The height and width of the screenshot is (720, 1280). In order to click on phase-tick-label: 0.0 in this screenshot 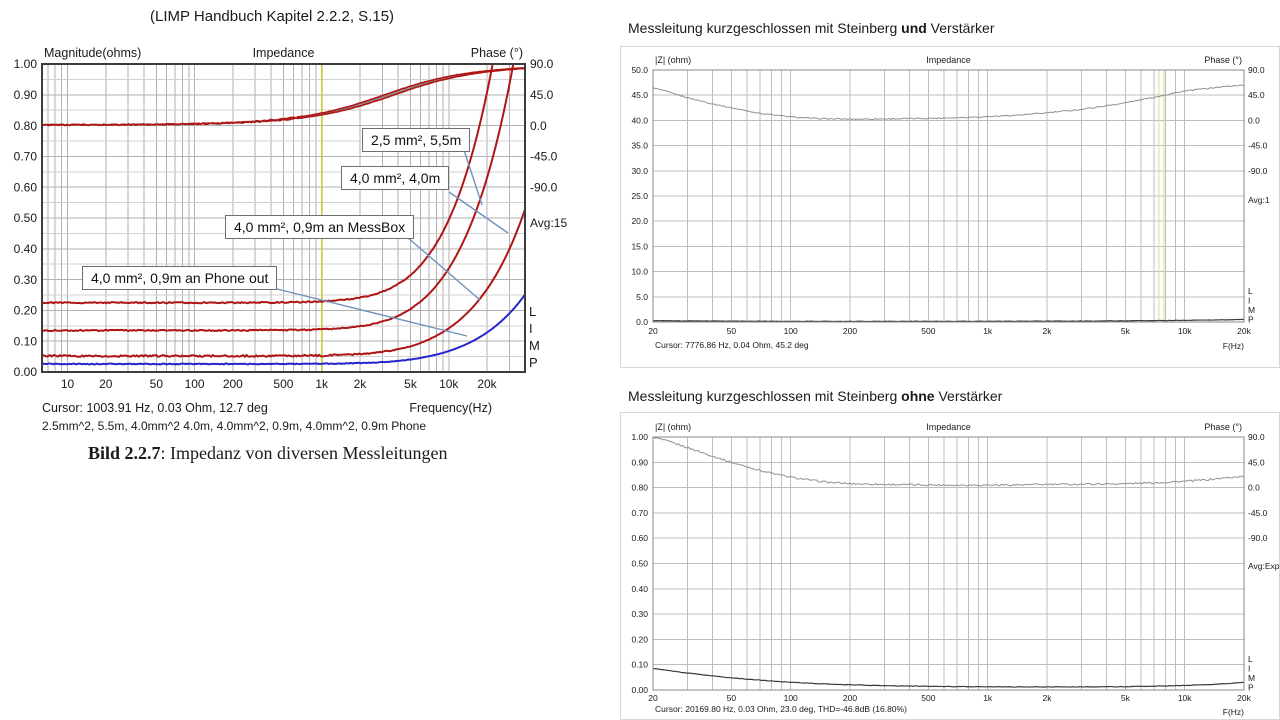, I will do `click(538, 126)`.